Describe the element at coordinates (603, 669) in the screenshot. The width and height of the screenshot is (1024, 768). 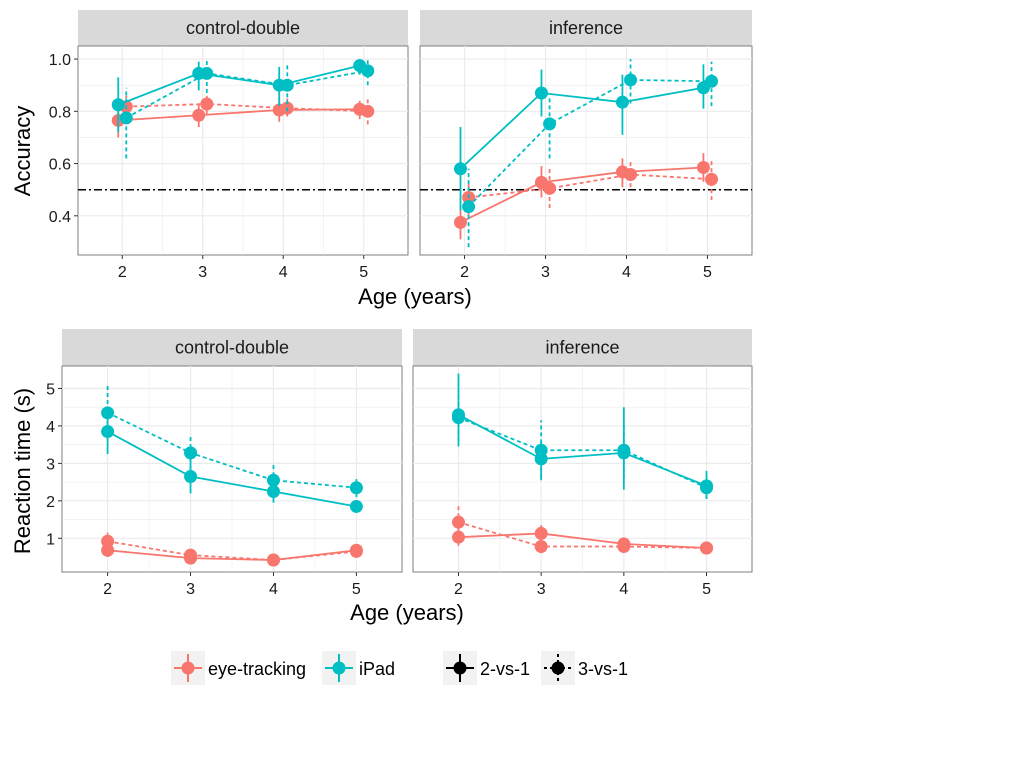
I see `legend-label-3-vs-1: 3-vs-1` at that location.